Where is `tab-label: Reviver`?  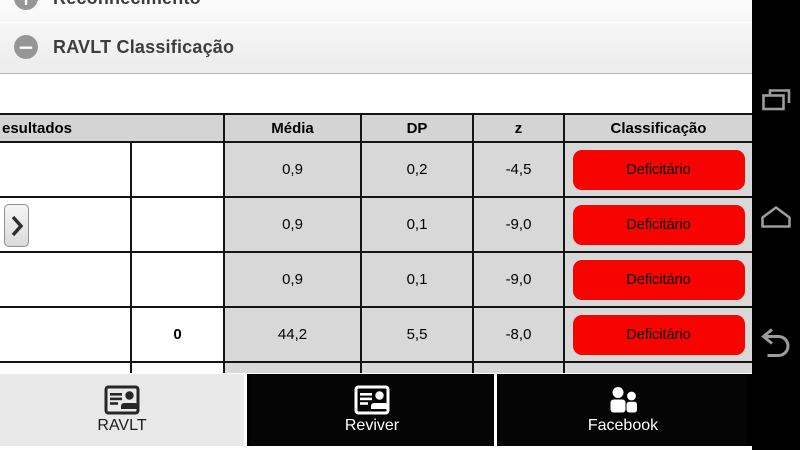 tab-label: Reviver is located at coordinates (372, 425).